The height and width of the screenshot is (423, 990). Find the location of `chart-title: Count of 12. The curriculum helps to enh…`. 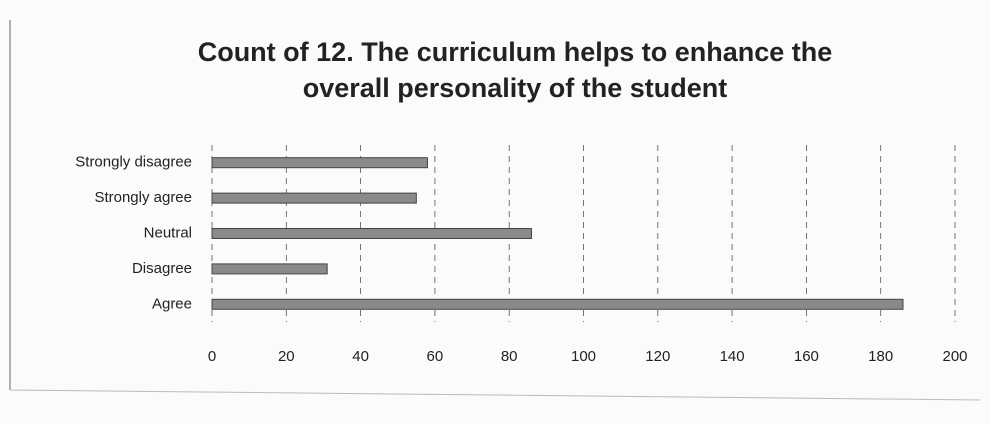

chart-title: Count of 12. The curriculum helps to enh… is located at coordinates (515, 70).